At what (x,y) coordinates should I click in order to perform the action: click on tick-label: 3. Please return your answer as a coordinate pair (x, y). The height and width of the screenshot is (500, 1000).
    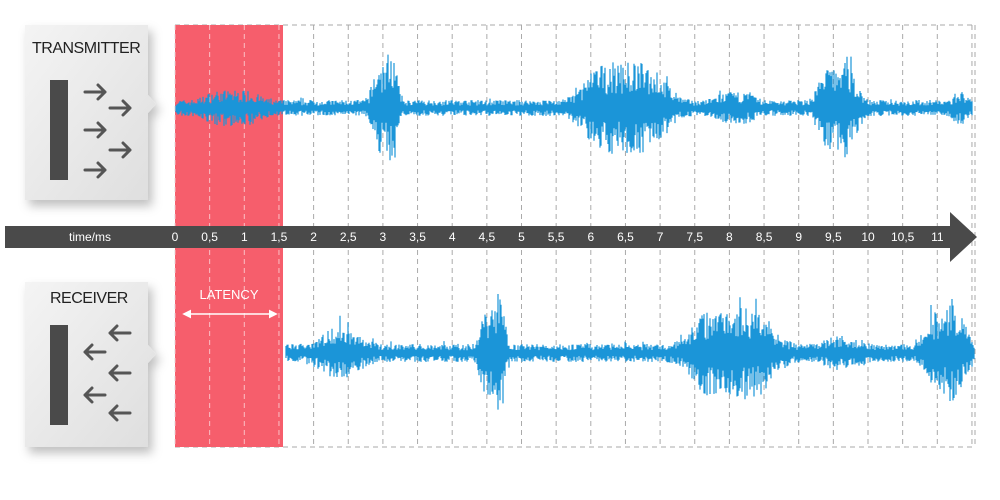
    Looking at the image, I should click on (383, 237).